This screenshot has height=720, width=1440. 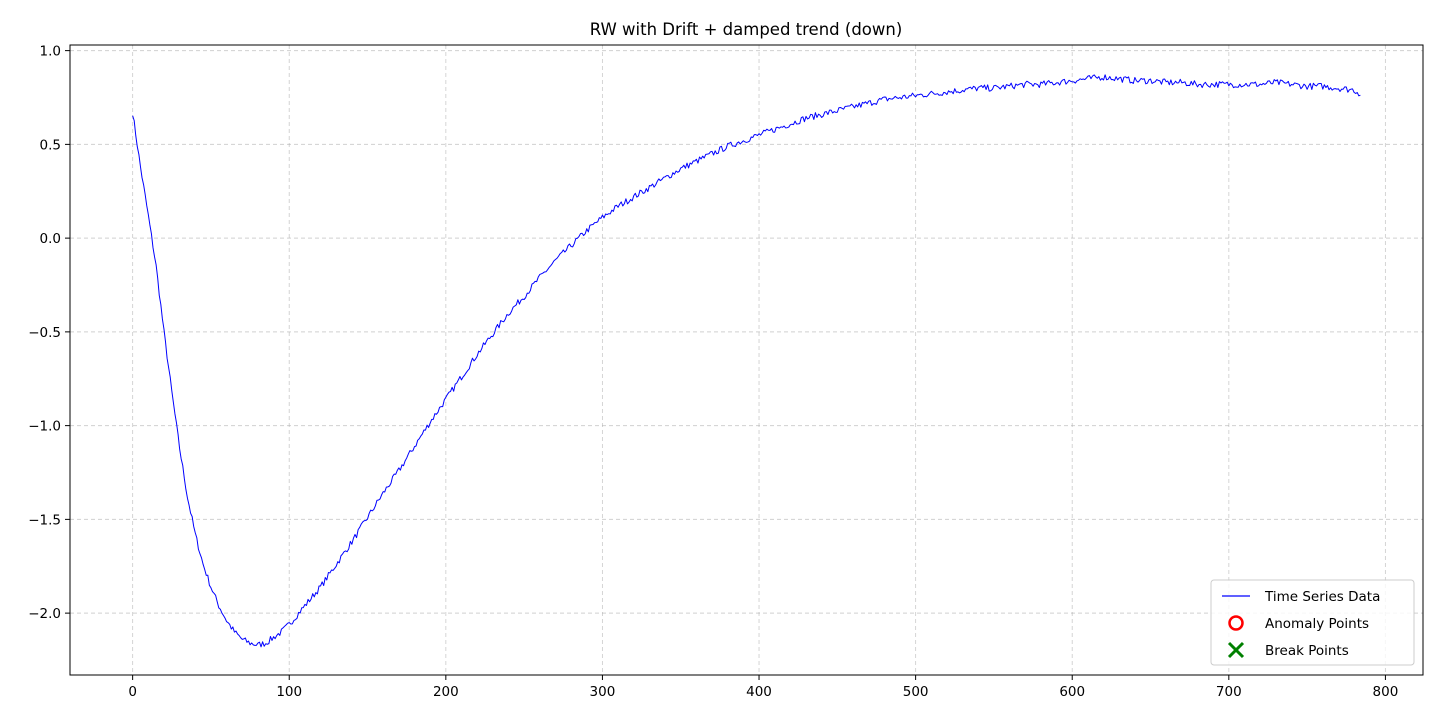 What do you see at coordinates (1317, 624) in the screenshot?
I see `legend-label-anomaly: Anomaly Points` at bounding box center [1317, 624].